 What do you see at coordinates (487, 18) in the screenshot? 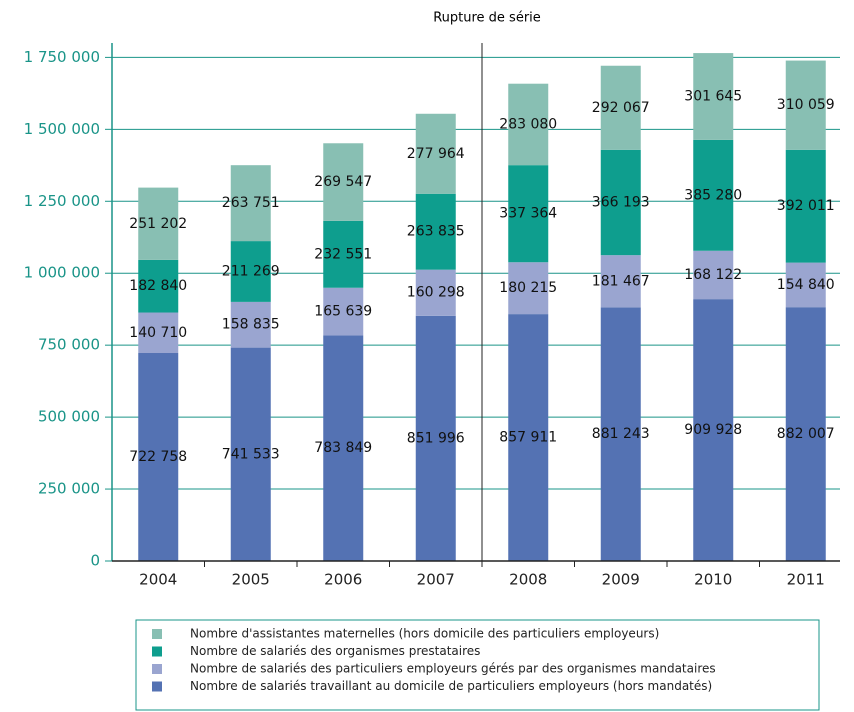
I see `annotation: Rupture de série` at bounding box center [487, 18].